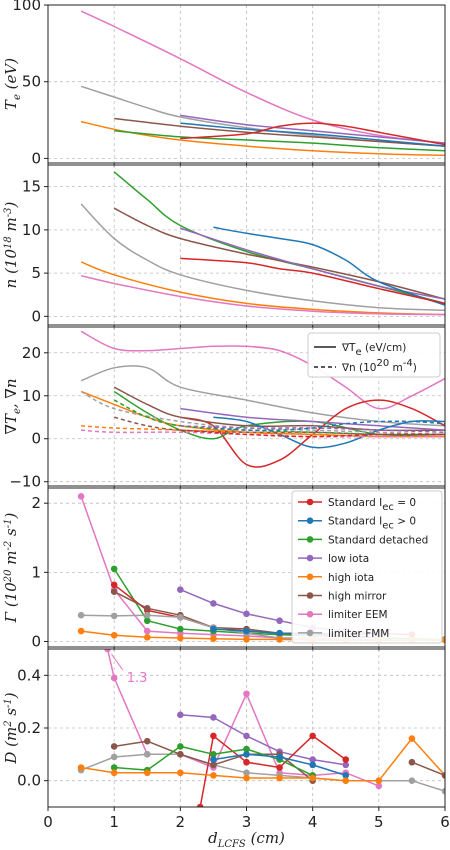 This screenshot has width=450, height=850. What do you see at coordinates (379, 822) in the screenshot?
I see `x-tick-label: 5` at bounding box center [379, 822].